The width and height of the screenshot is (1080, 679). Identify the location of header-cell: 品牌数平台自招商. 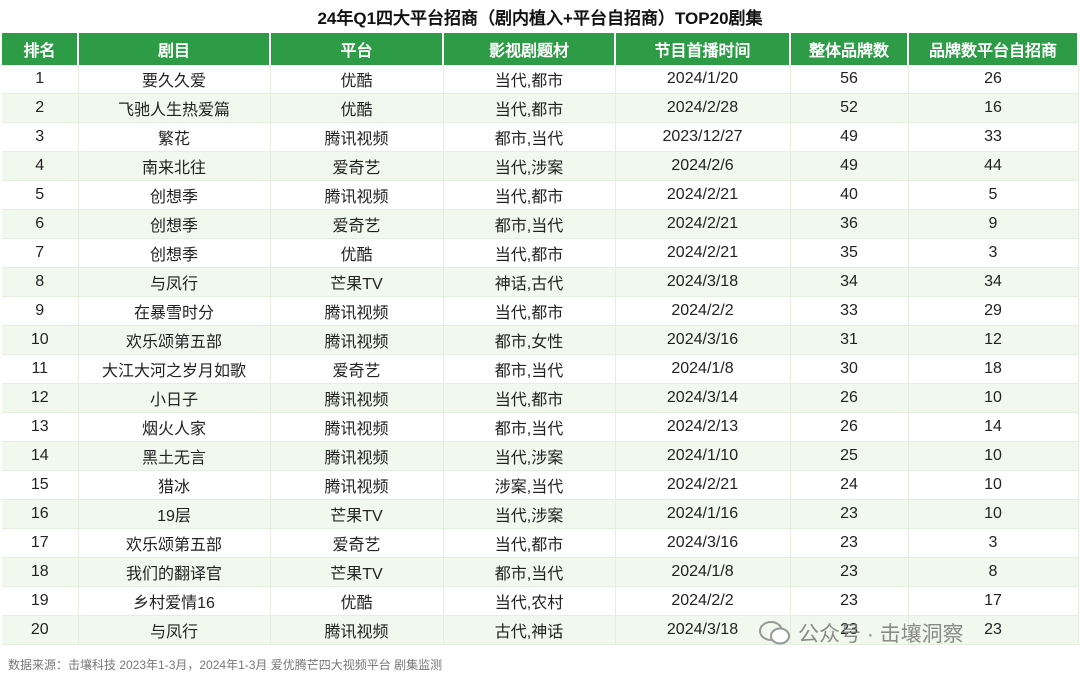
(993, 49).